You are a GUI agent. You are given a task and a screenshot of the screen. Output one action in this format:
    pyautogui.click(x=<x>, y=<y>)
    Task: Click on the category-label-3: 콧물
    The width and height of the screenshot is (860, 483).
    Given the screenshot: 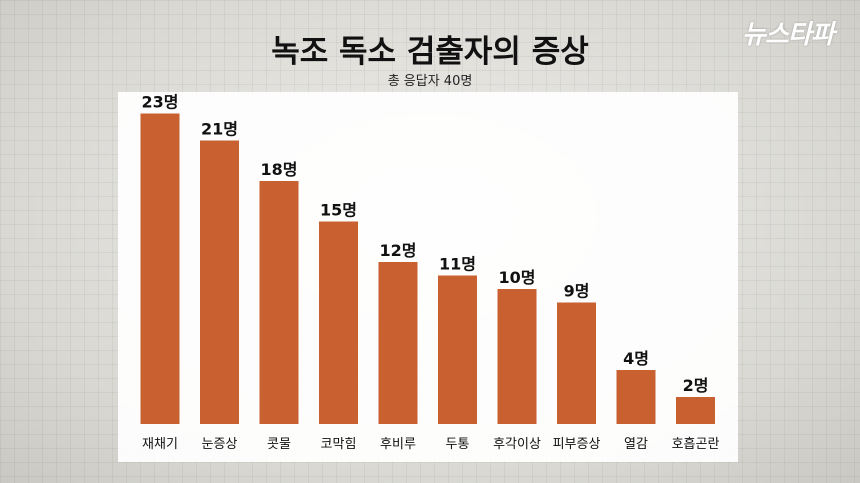 What is the action you would take?
    pyautogui.click(x=279, y=444)
    